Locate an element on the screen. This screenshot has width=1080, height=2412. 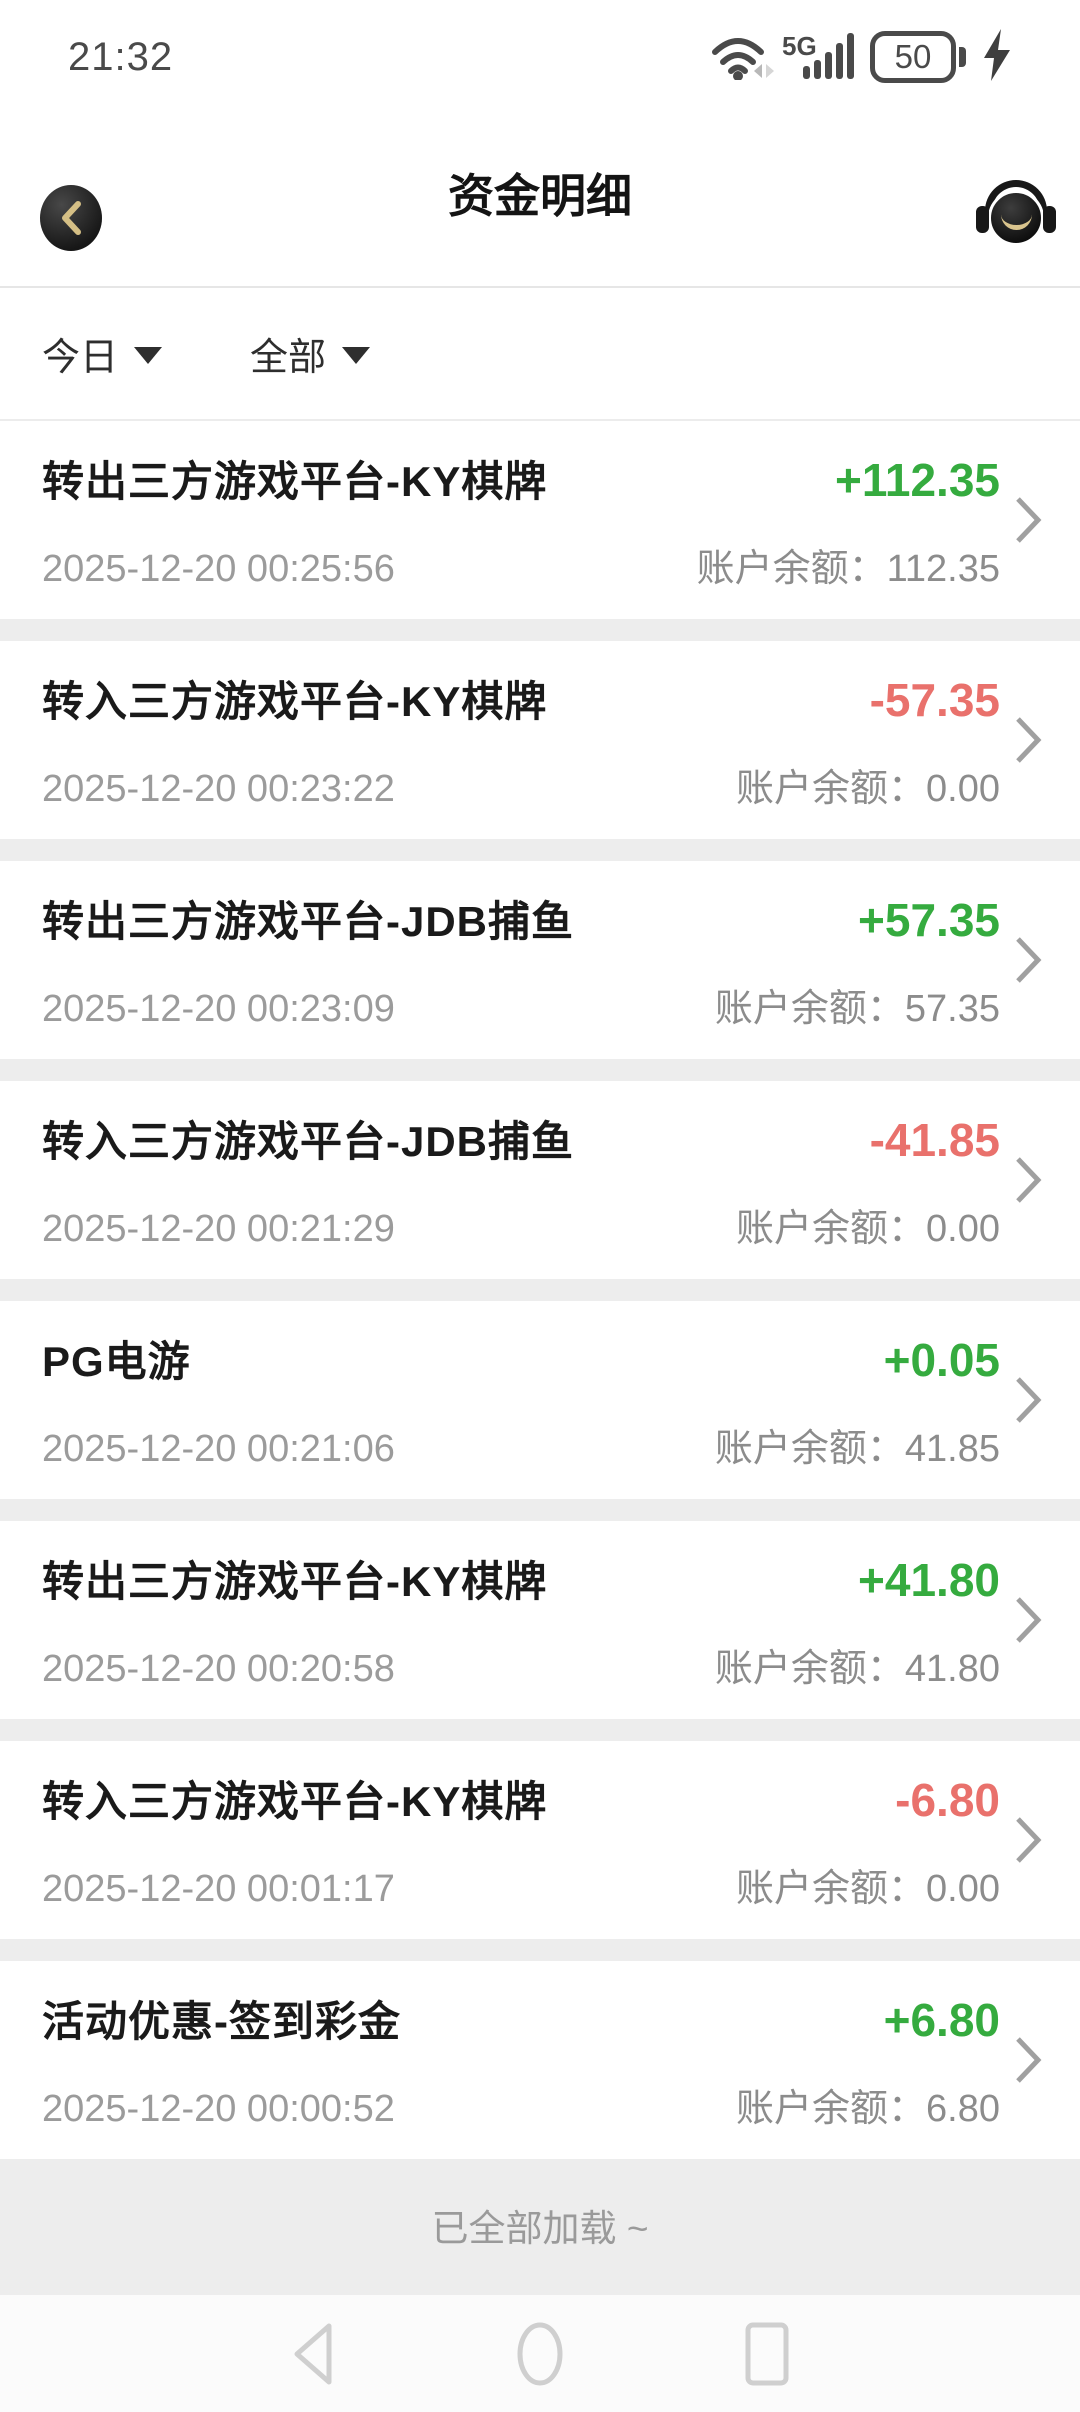
transaction-title: 转出三方游戏平台-JDB捕鱼 is located at coordinates (308, 921).